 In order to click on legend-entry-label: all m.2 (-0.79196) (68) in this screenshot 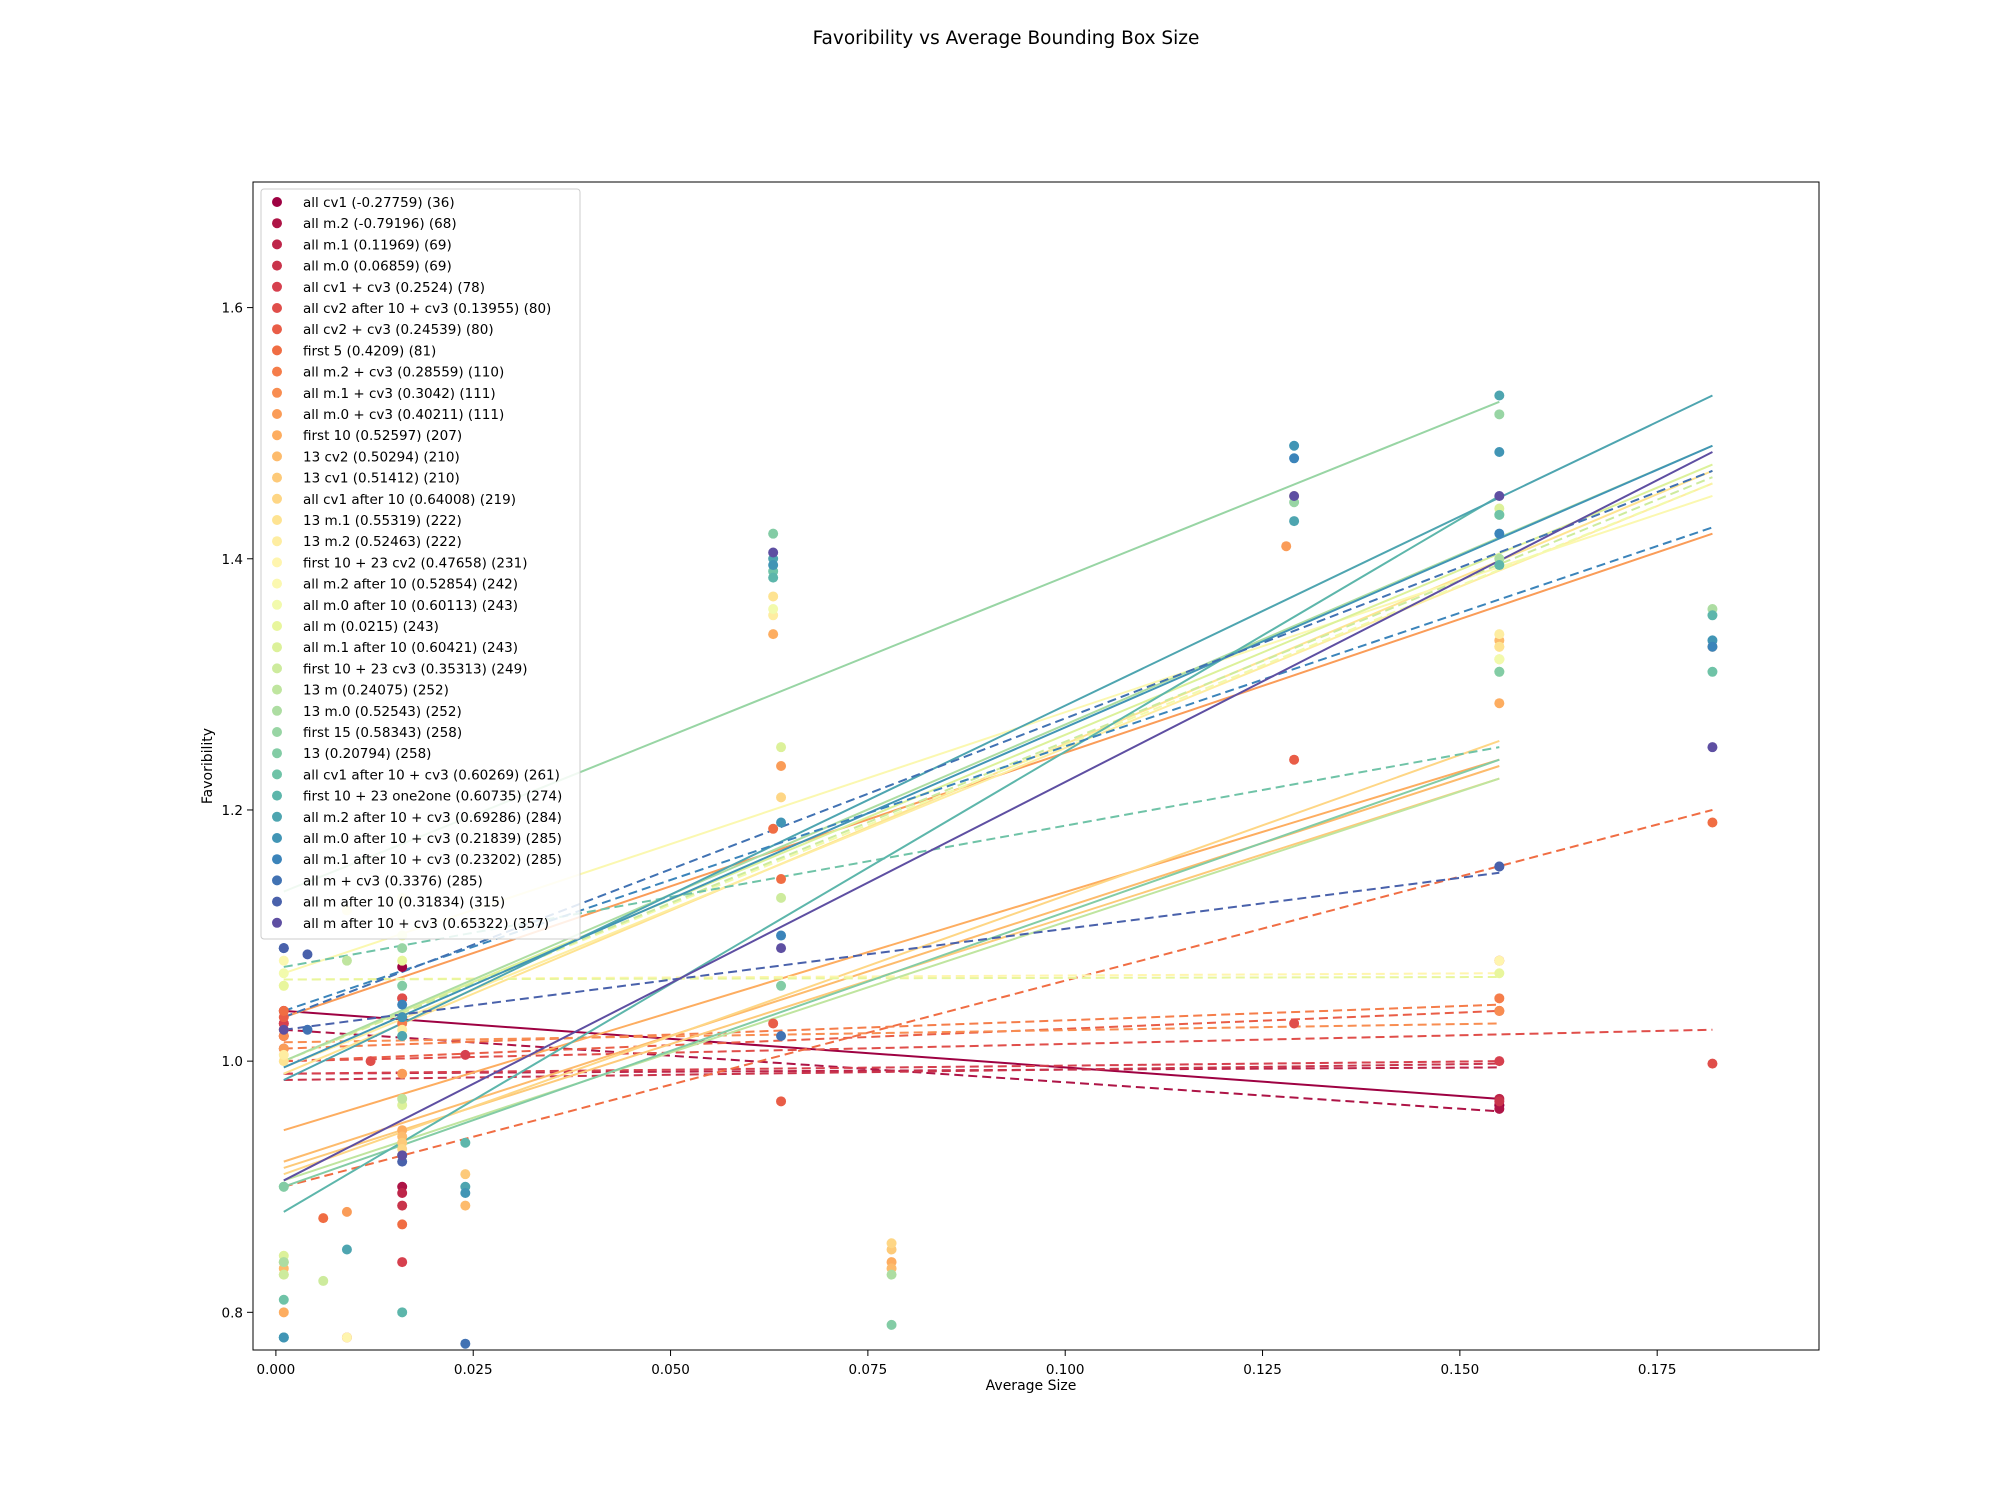, I will do `click(380, 224)`.